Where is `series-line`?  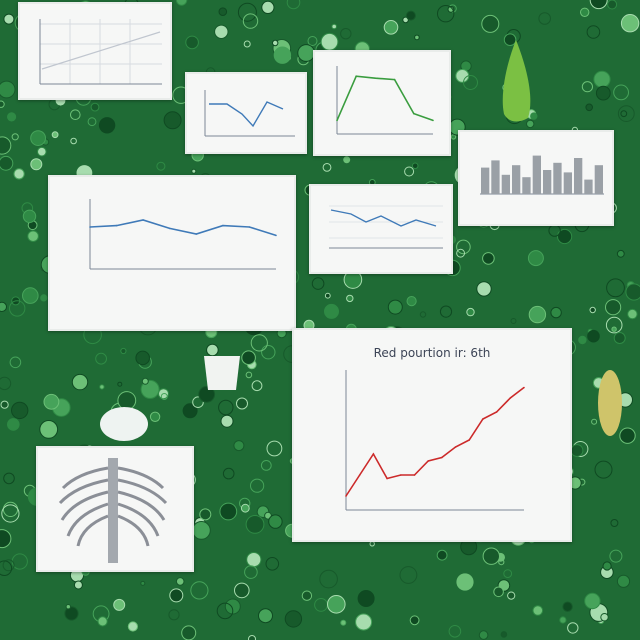 series-line is located at coordinates (385, 98).